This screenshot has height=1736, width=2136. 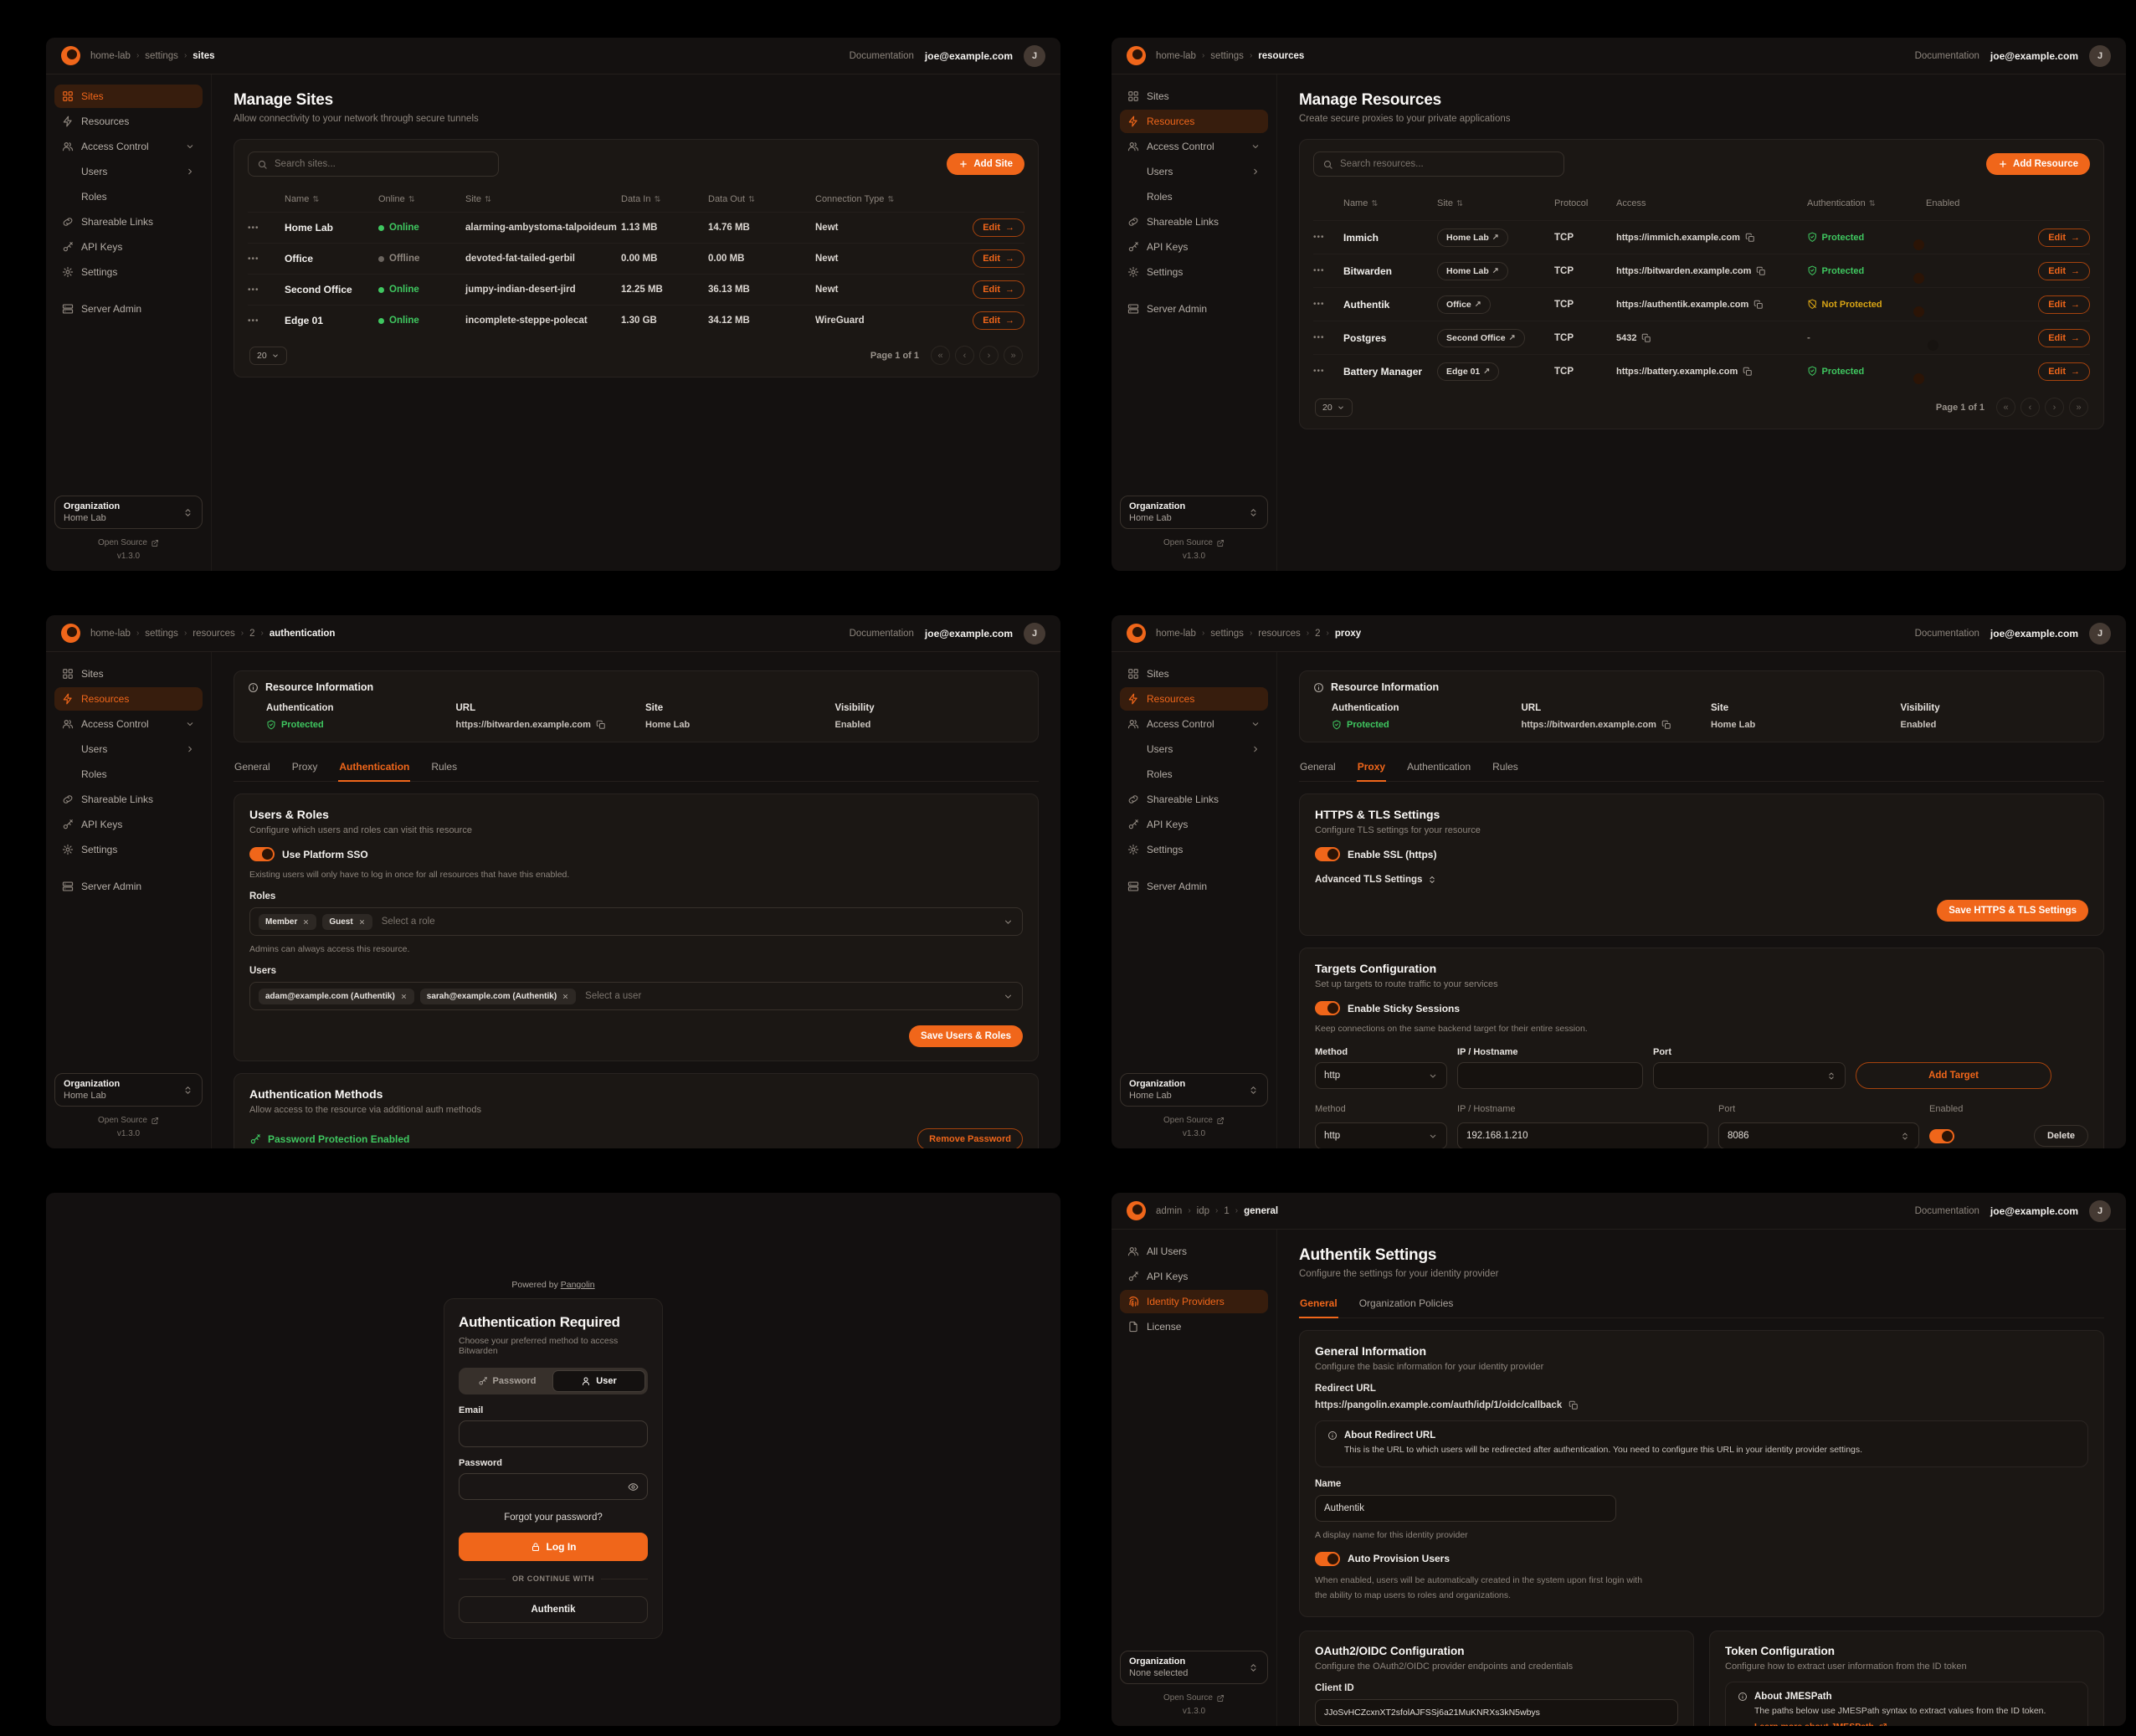 I want to click on port-input, so click(x=1749, y=1075).